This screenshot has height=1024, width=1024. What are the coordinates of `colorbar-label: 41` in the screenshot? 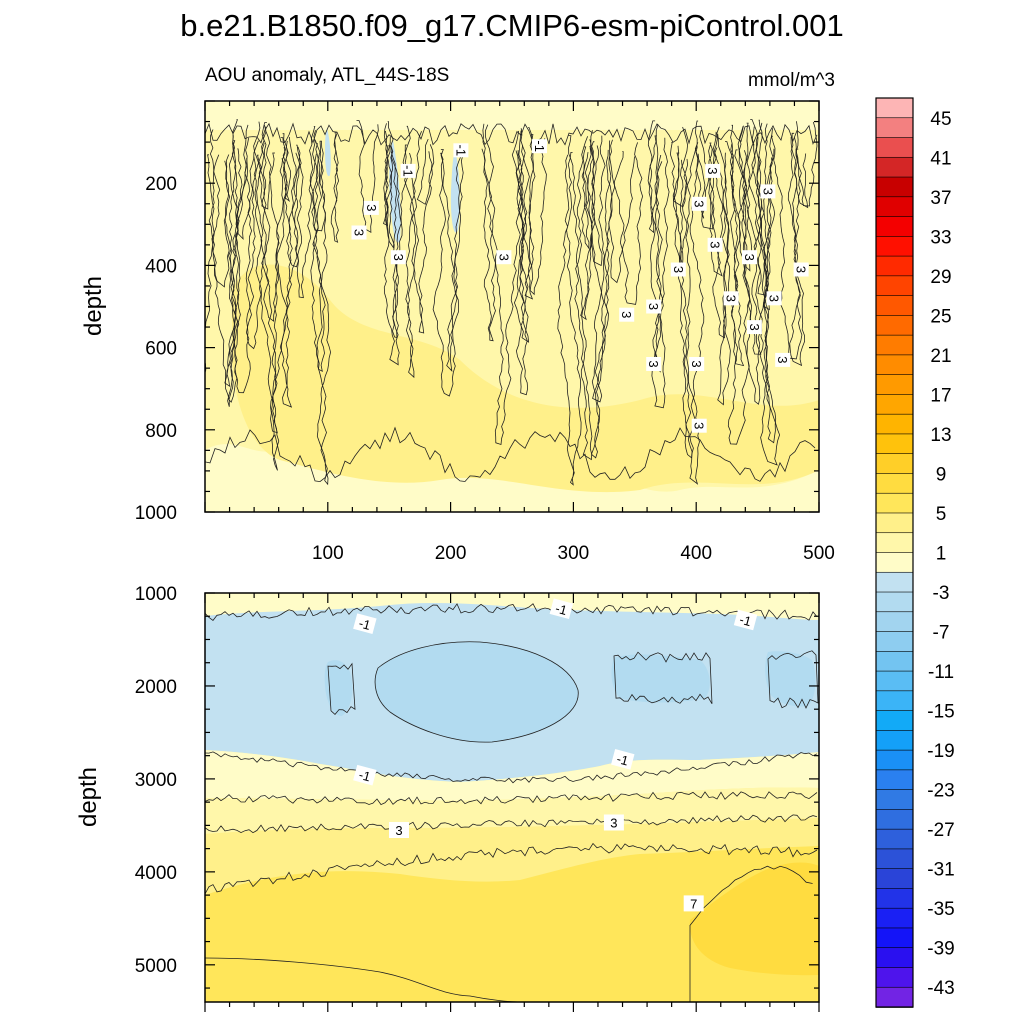 It's located at (940, 158).